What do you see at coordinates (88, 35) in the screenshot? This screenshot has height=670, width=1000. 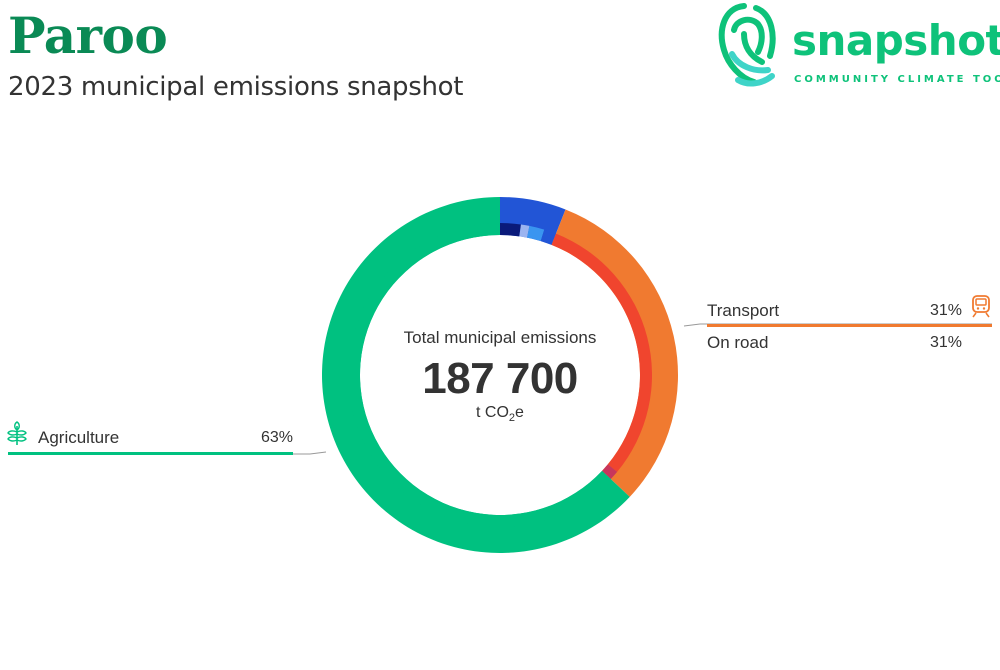 I see `page-title: Paroo` at bounding box center [88, 35].